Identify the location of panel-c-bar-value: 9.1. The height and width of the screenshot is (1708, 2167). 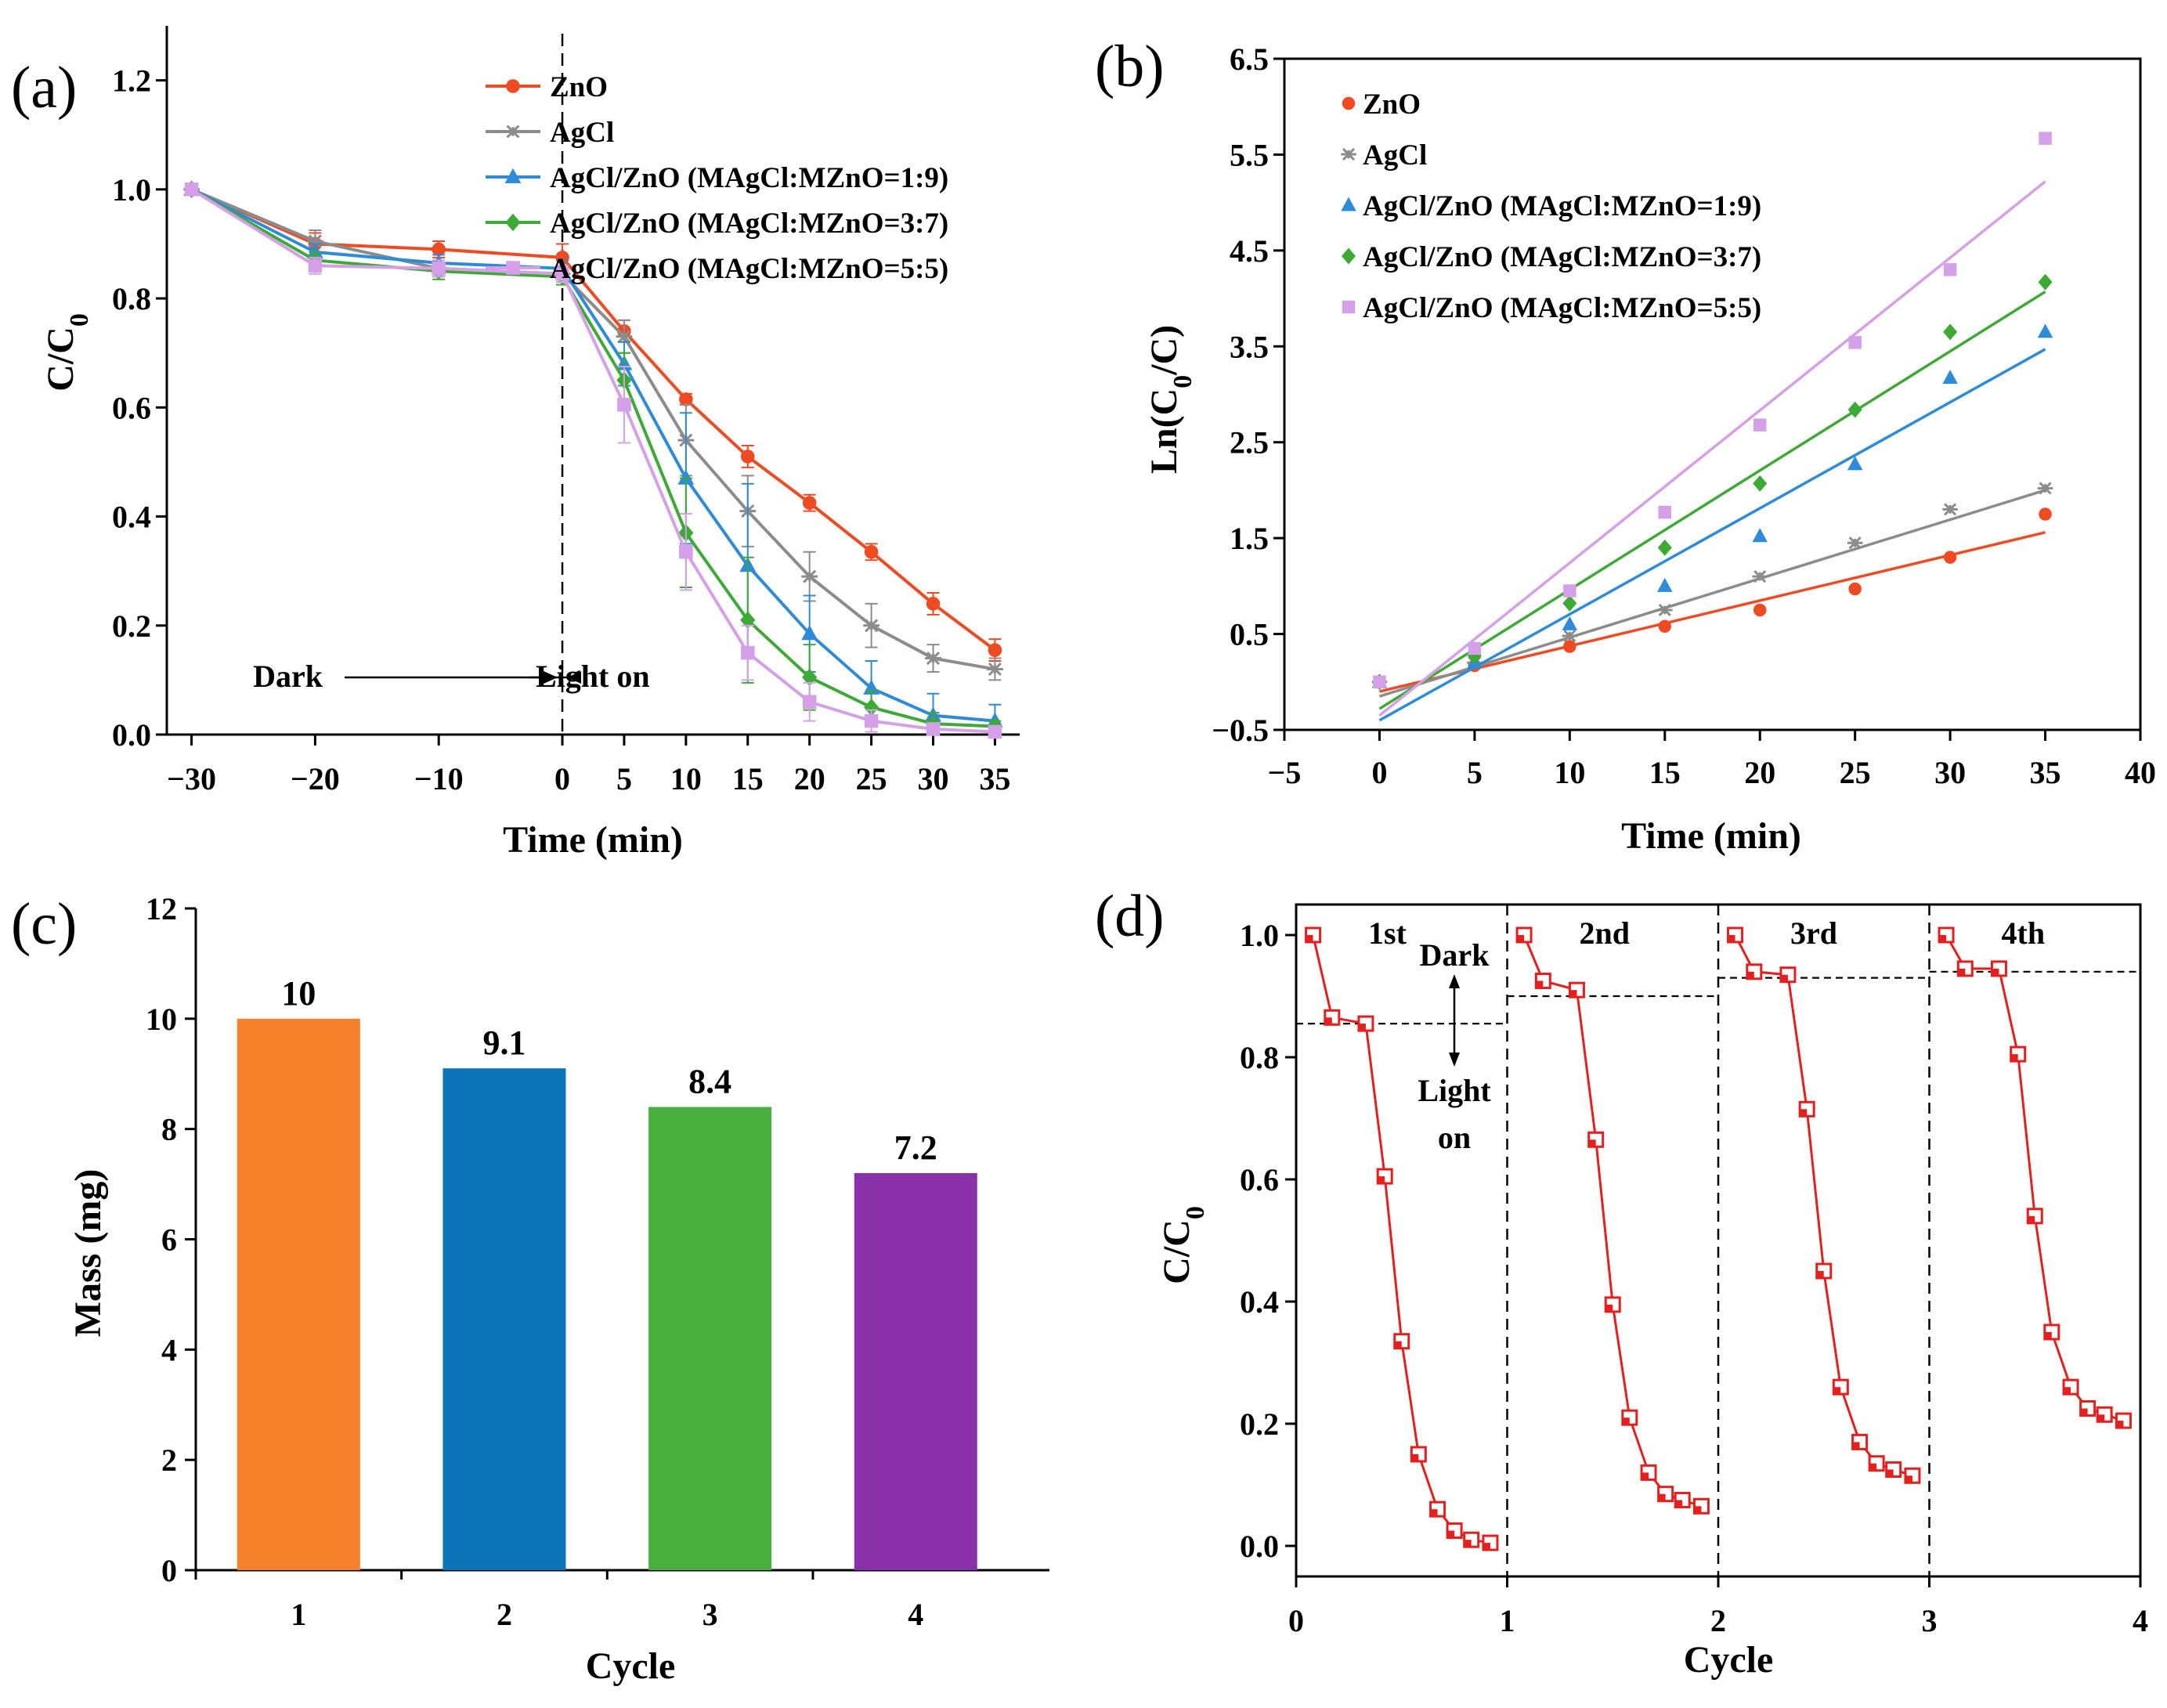
(504, 1043).